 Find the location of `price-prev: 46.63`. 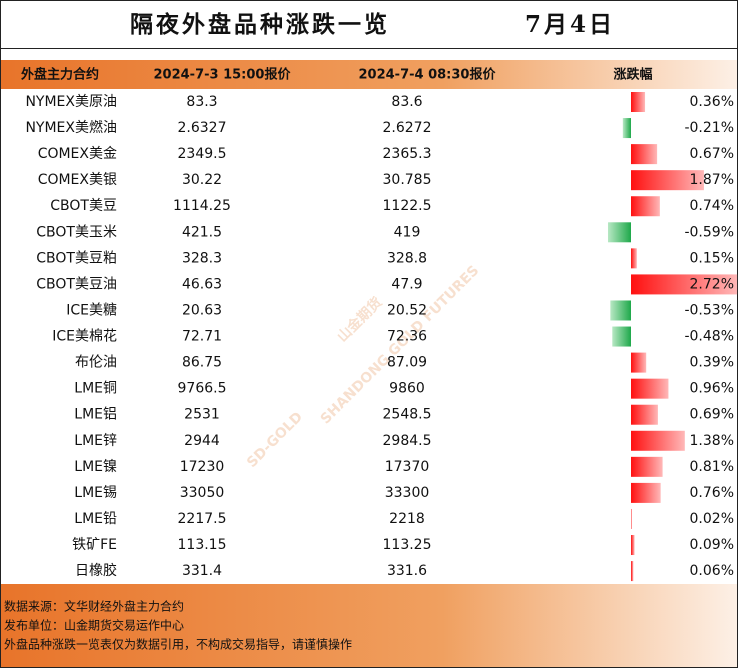

price-prev: 46.63 is located at coordinates (202, 284).